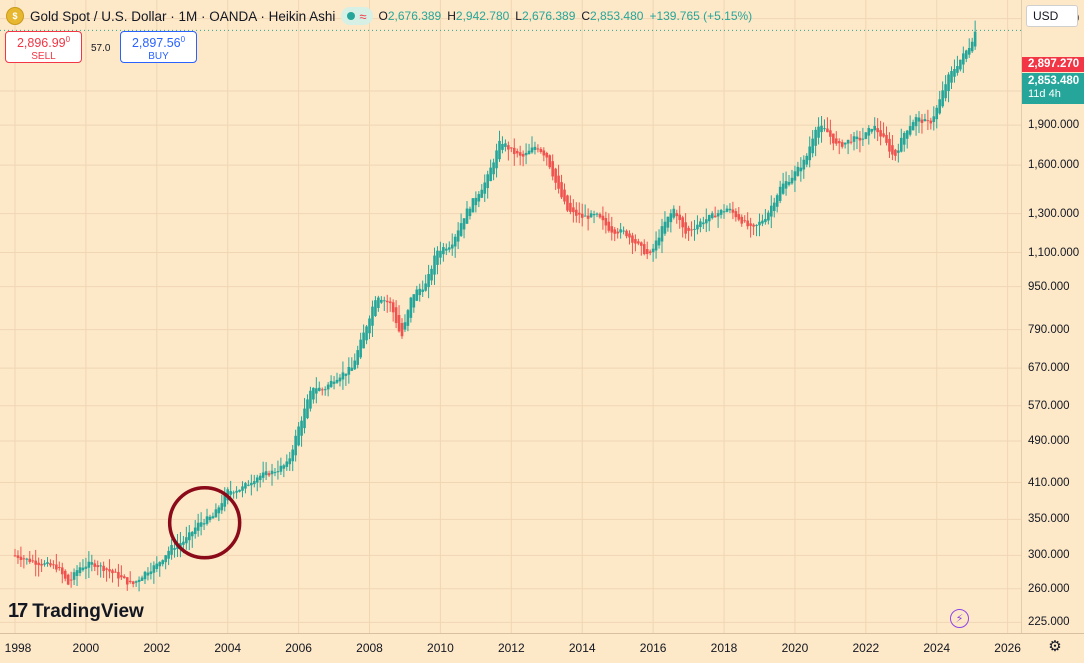 The height and width of the screenshot is (663, 1084). Describe the element at coordinates (158, 47) in the screenshot. I see `buy-button: 2,897.560 BUY` at that location.